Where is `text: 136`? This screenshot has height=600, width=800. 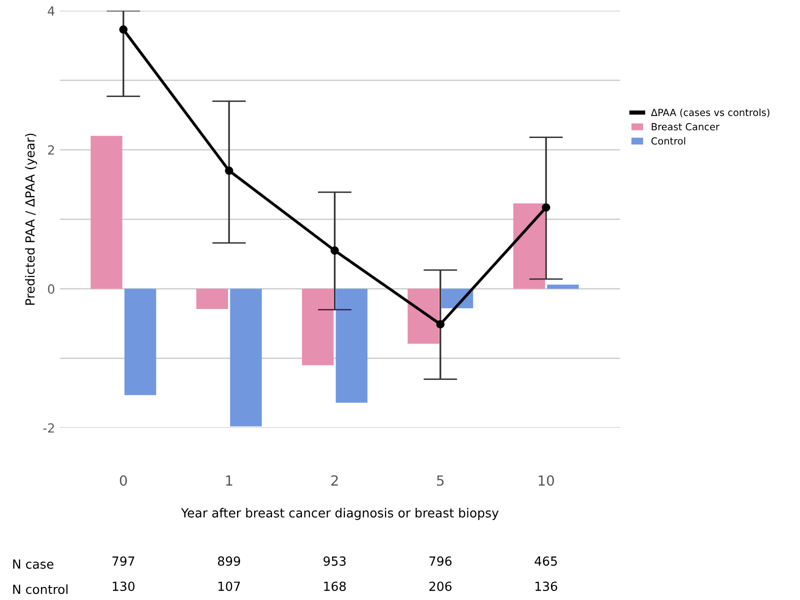
text: 136 is located at coordinates (546, 587).